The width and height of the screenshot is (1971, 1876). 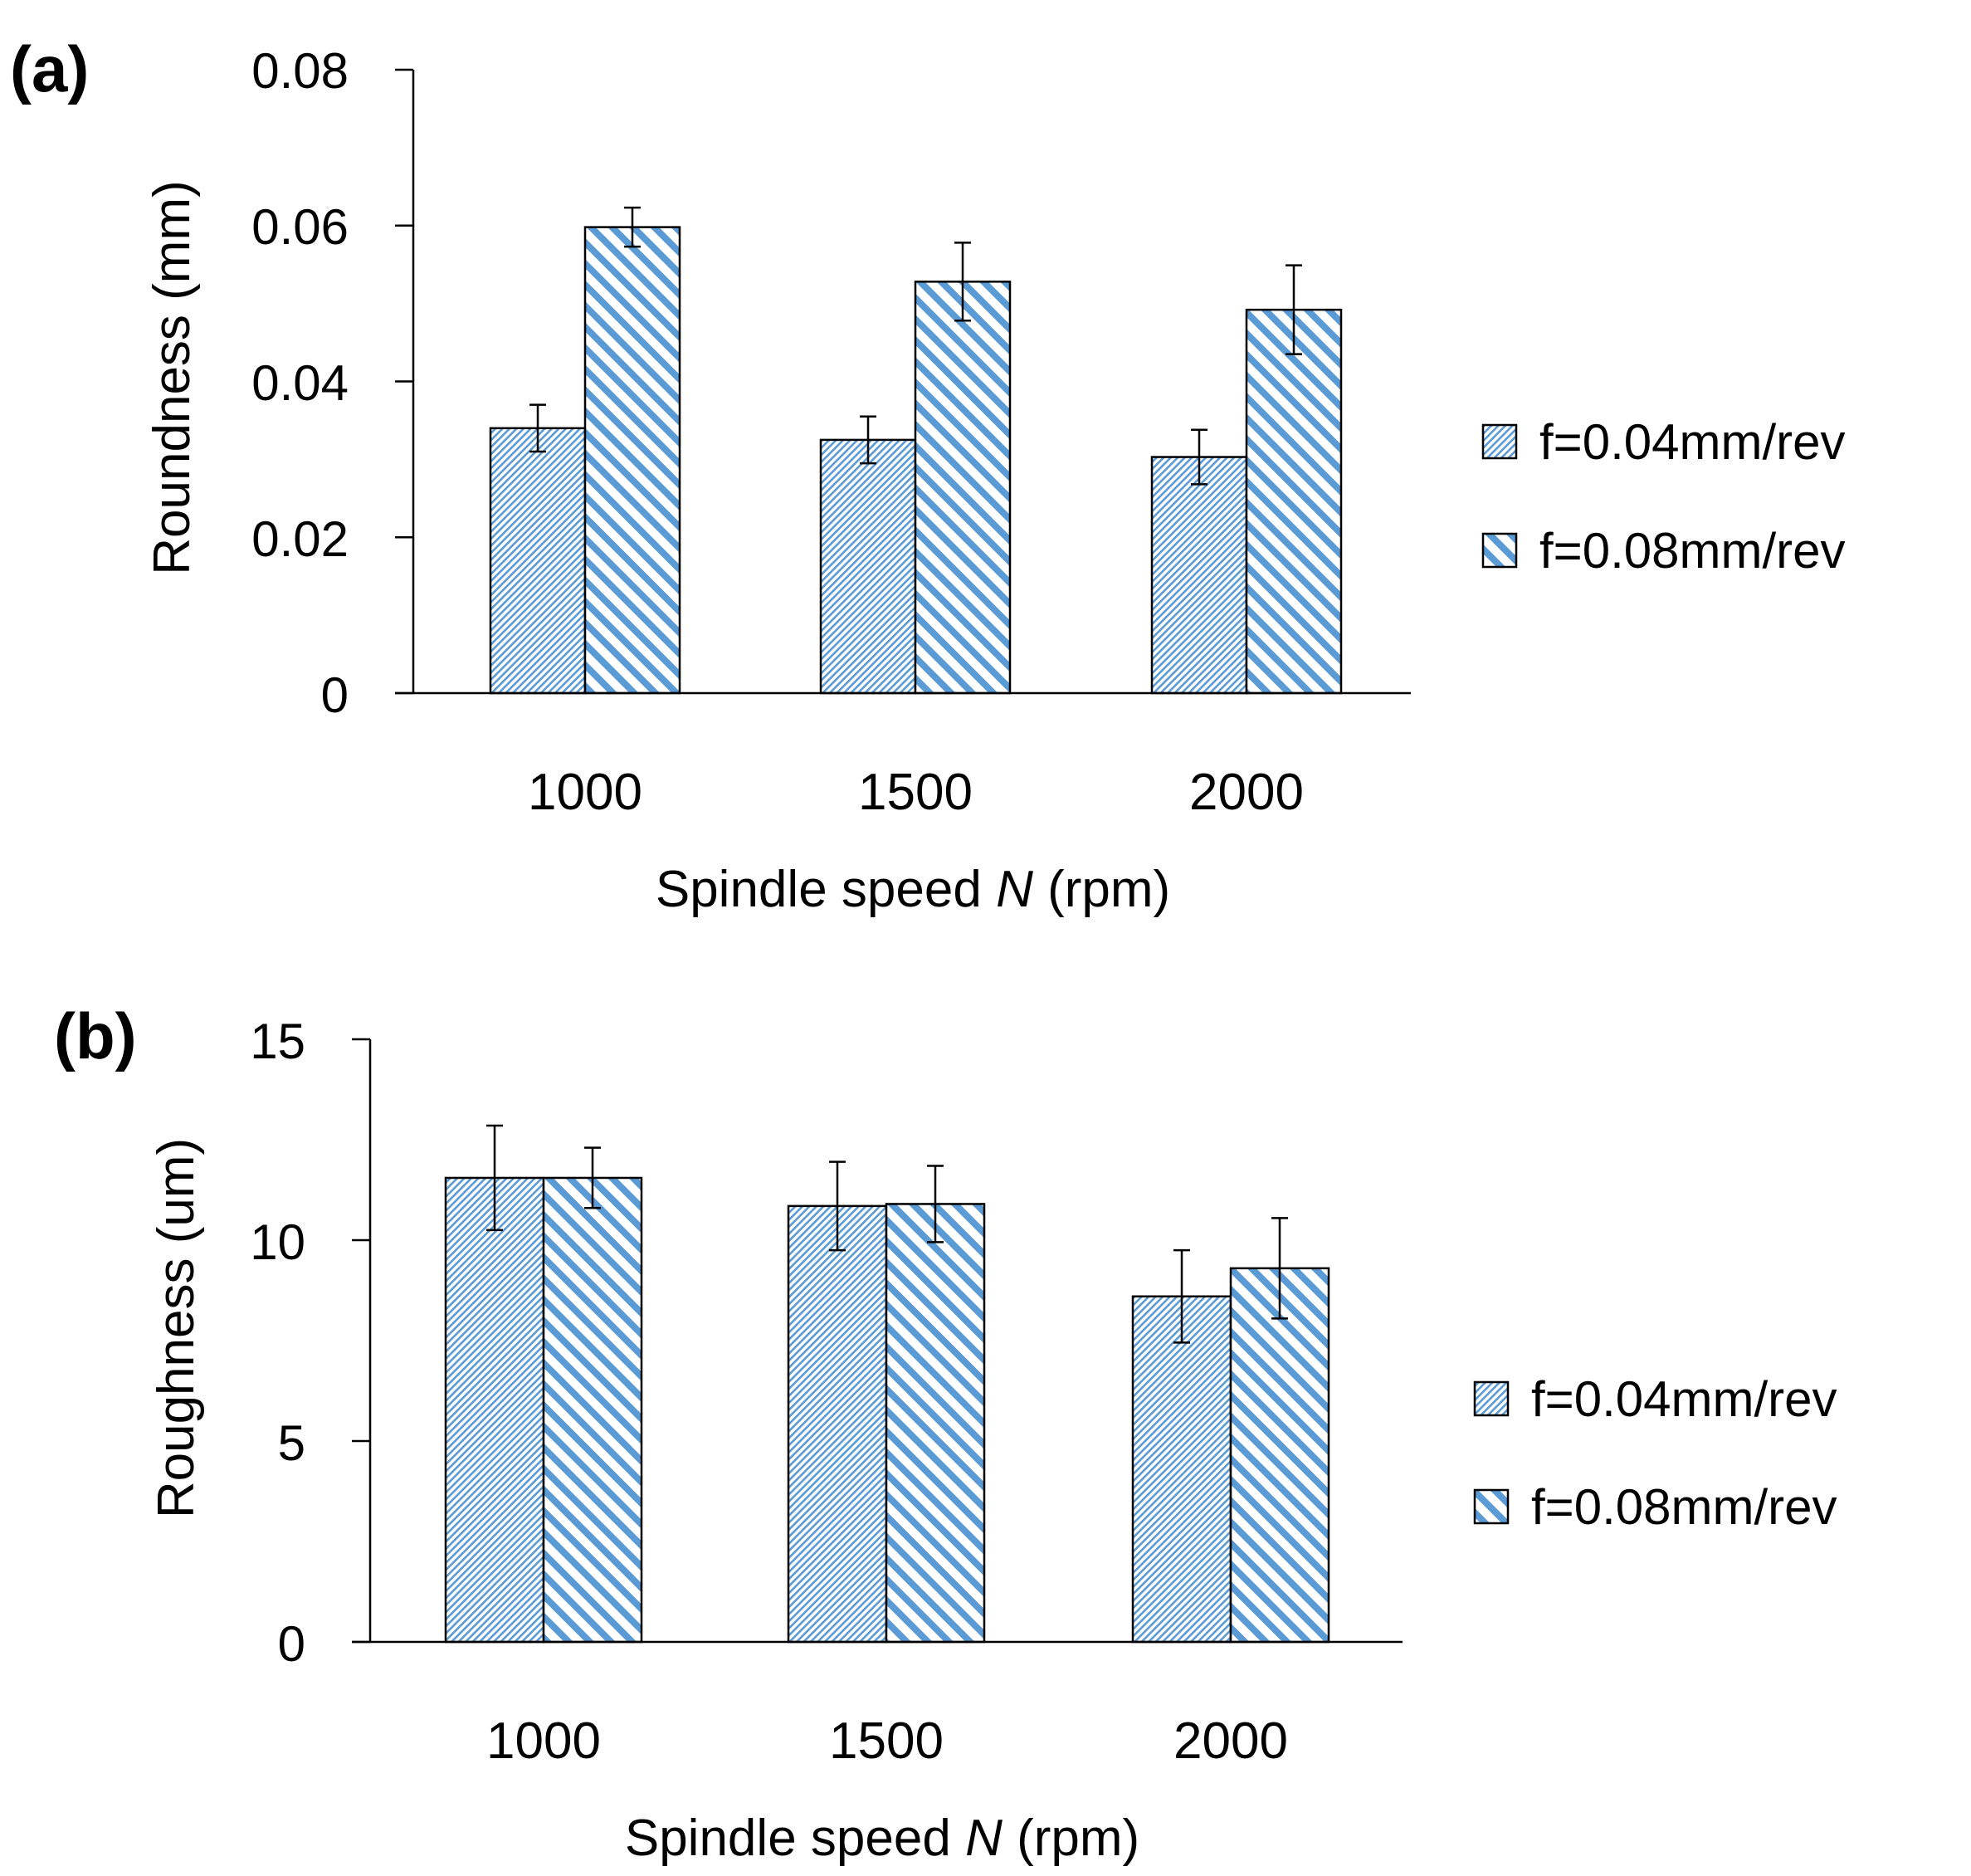 What do you see at coordinates (1491, 1398) in the screenshot?
I see `legend-swatch-fine-b` at bounding box center [1491, 1398].